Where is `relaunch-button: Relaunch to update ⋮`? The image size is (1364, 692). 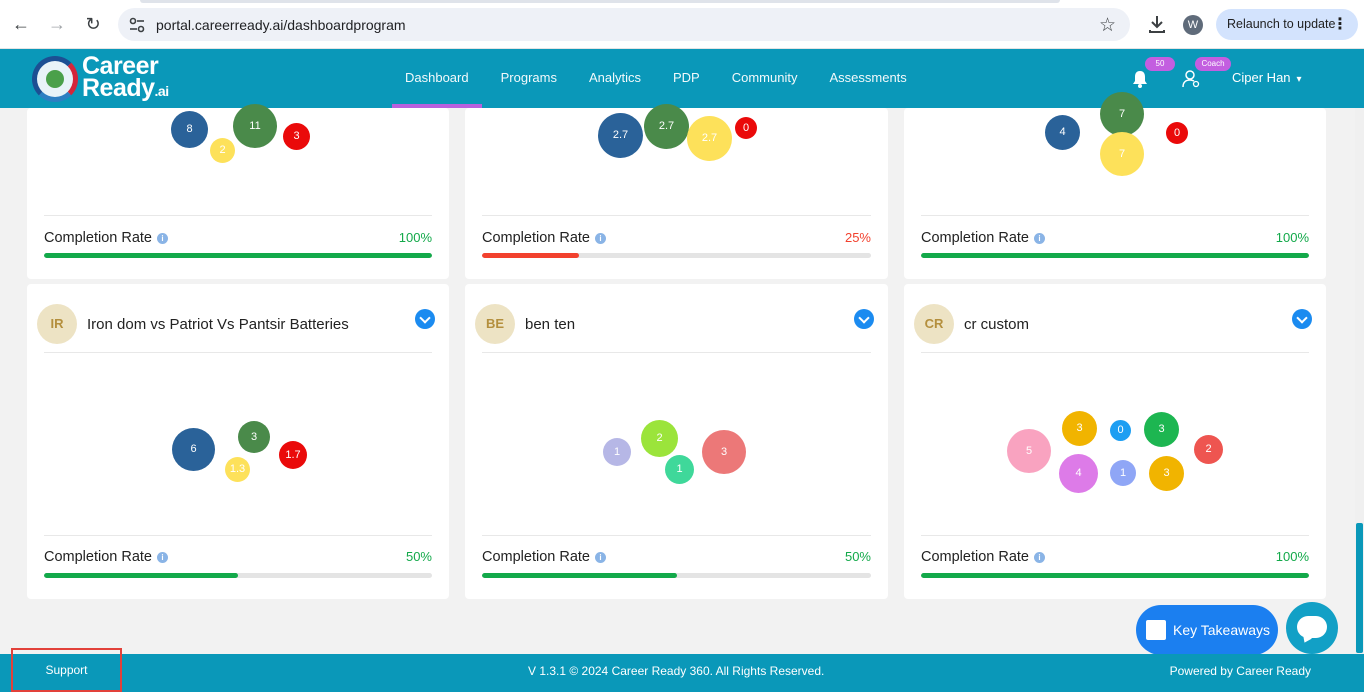 relaunch-button: Relaunch to update ⋮ is located at coordinates (1287, 24).